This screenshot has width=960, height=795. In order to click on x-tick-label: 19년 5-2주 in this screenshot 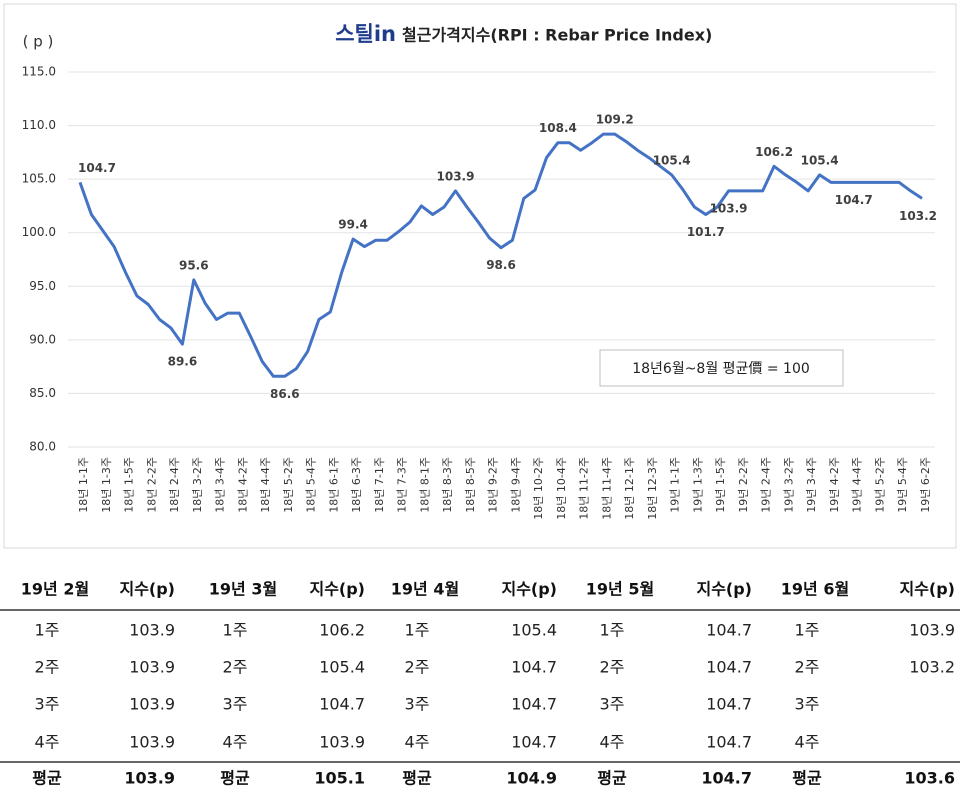, I will do `click(879, 485)`.